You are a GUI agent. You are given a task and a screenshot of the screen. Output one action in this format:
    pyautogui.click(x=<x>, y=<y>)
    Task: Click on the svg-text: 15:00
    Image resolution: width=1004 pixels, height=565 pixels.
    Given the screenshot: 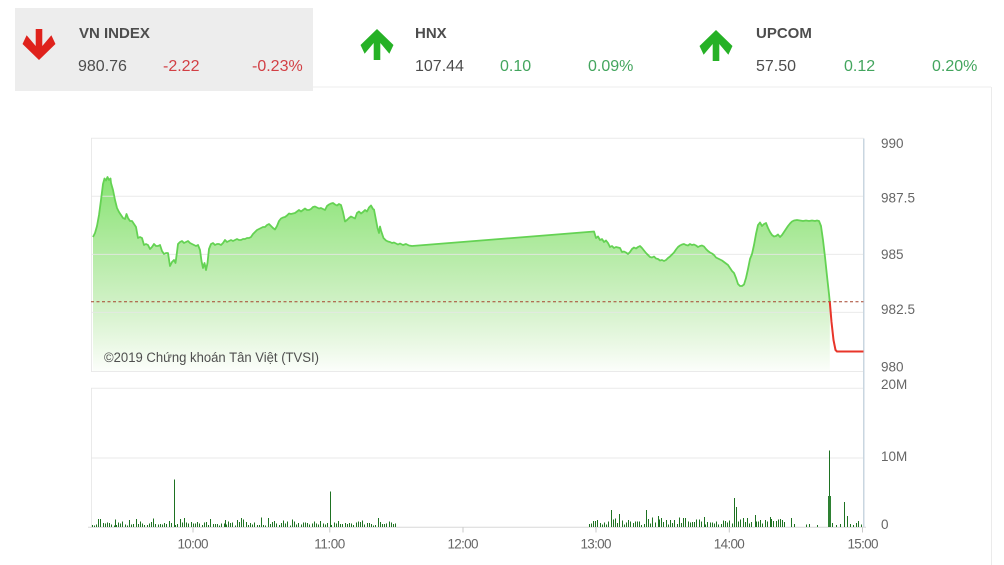 What is the action you would take?
    pyautogui.click(x=863, y=544)
    